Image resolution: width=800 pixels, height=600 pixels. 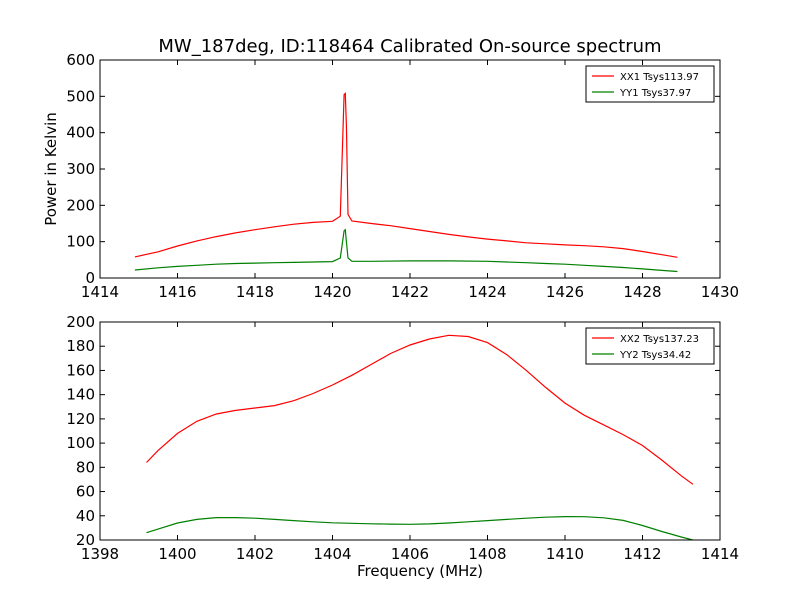 I want to click on y-tick-label: 20, so click(x=85, y=540).